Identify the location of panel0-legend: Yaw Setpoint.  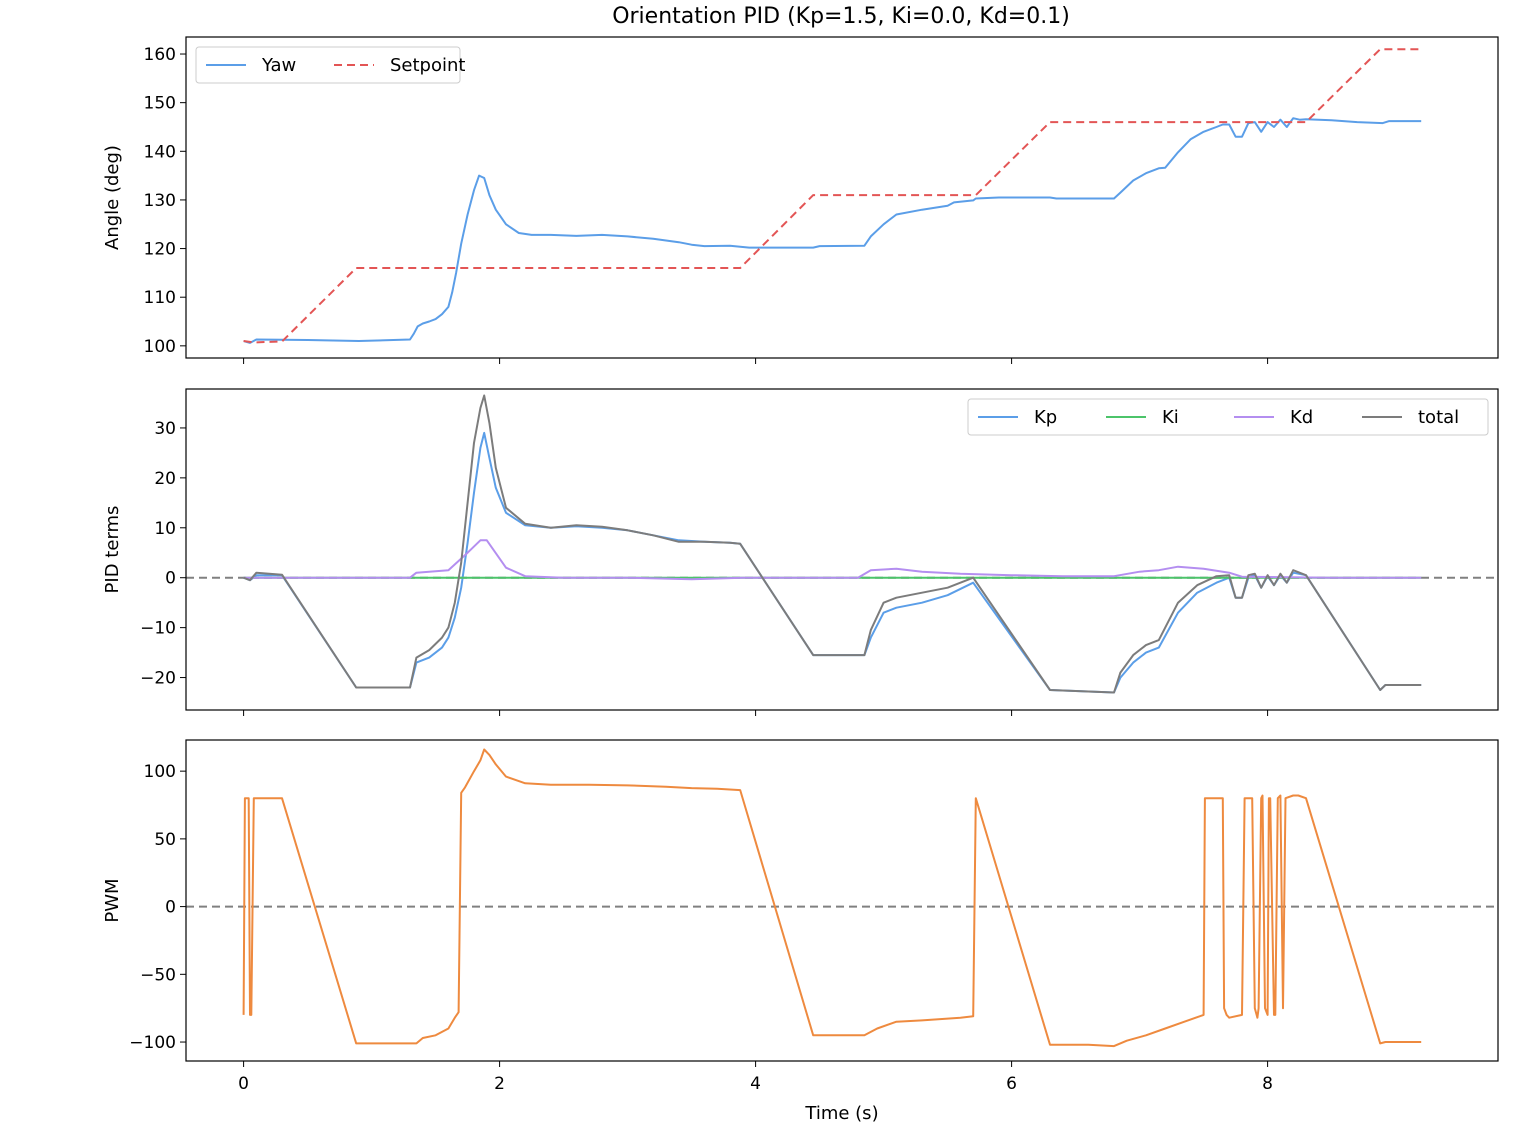
(330, 65).